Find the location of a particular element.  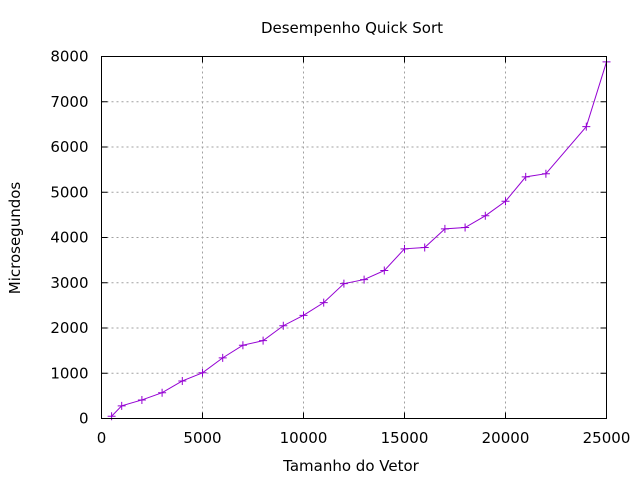

y-tick-label: 0 is located at coordinates (84, 419).